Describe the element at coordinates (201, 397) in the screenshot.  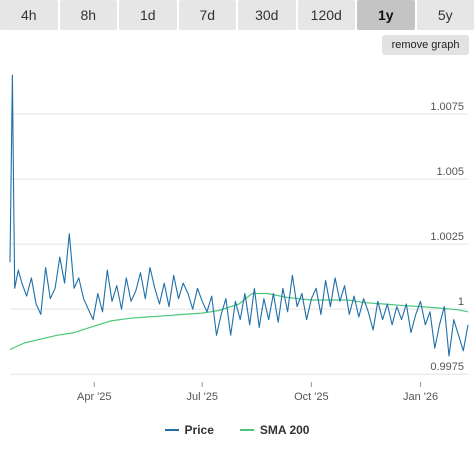
I see `x-tick-label-1: Jul '25` at that location.